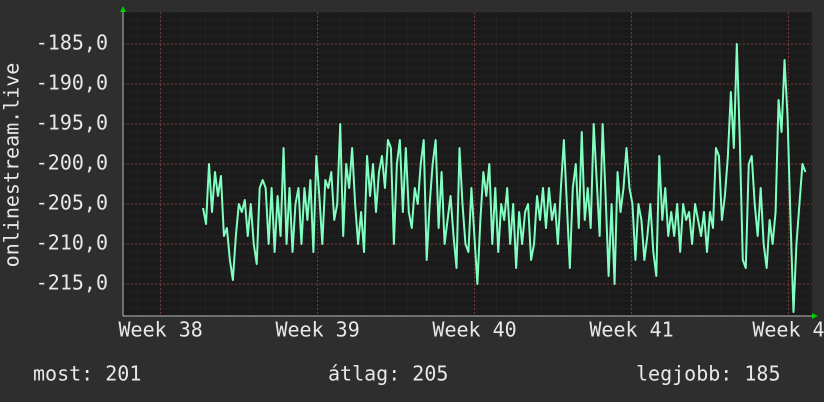  I want to click on y-tick-label: -200,0, so click(72, 163).